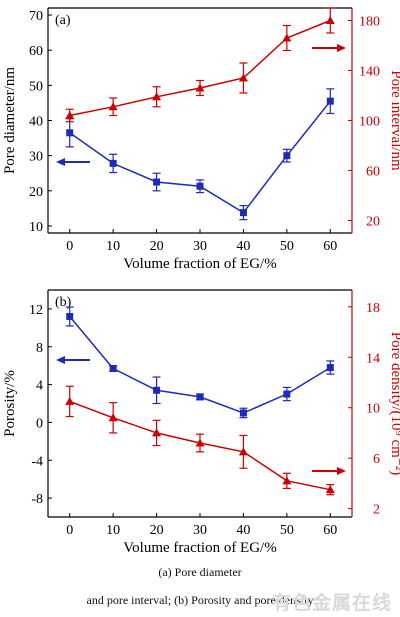 This screenshot has width=400, height=617. I want to click on panel-a-x-tick-label: 20, so click(157, 246).